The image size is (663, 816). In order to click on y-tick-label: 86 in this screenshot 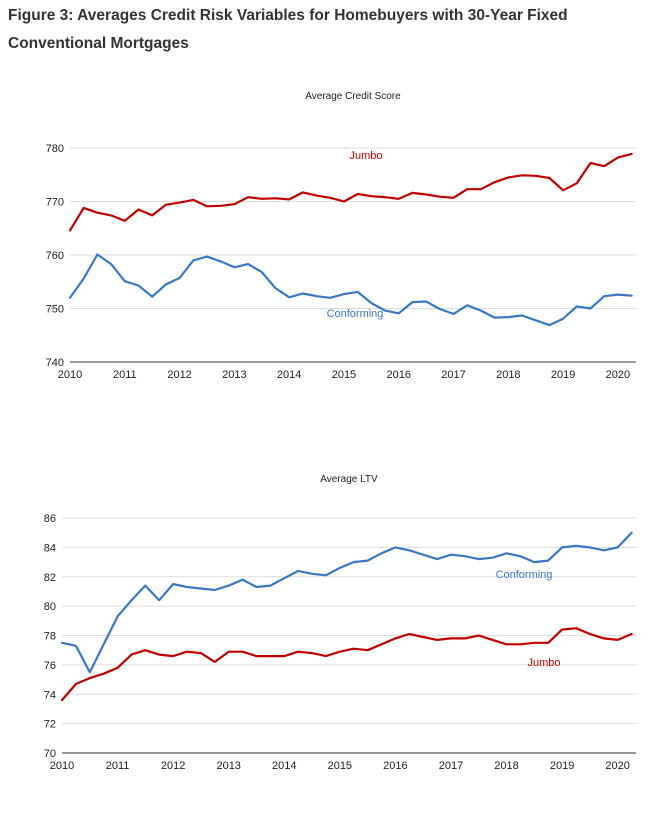, I will do `click(50, 519)`.